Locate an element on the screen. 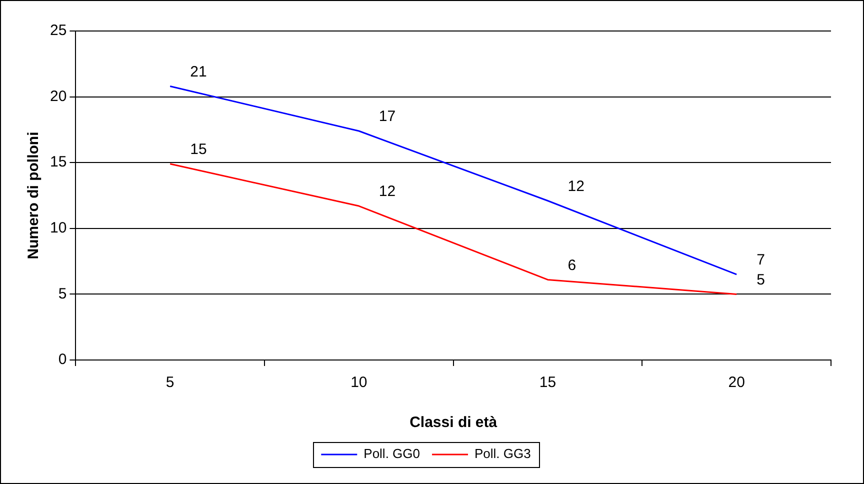 The width and height of the screenshot is (864, 484). x-tick-label: 15 is located at coordinates (547, 383).